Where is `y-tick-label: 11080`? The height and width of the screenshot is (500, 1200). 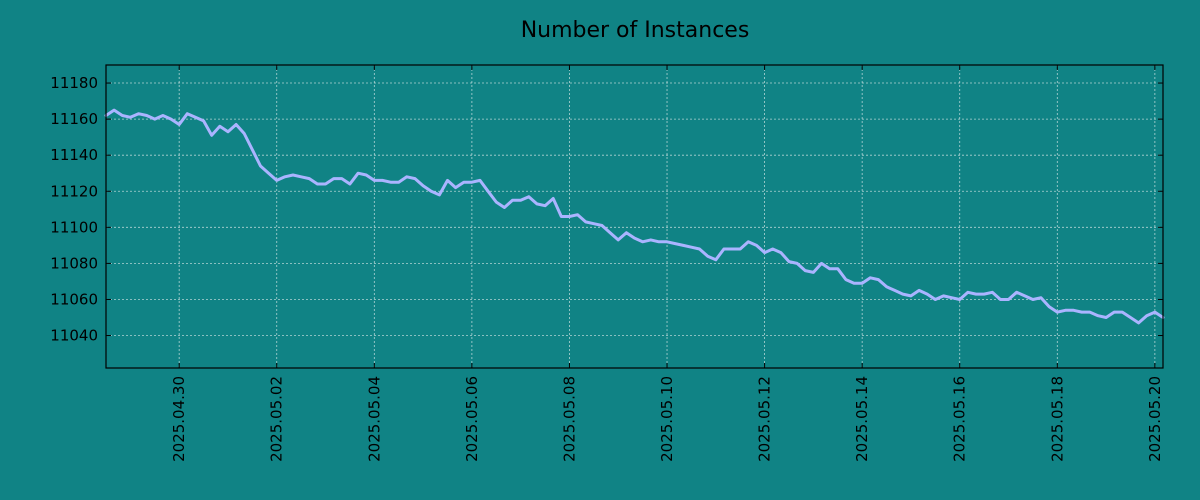
y-tick-label: 11080 is located at coordinates (74, 263).